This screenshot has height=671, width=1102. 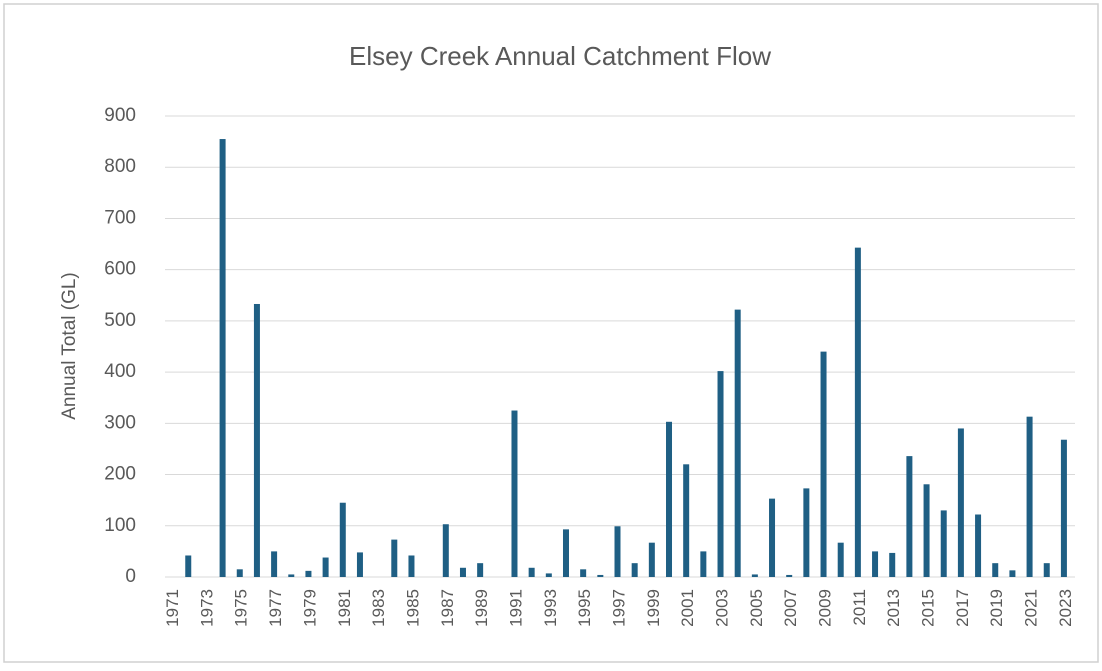 I want to click on x-tick-label: 2013, so click(x=893, y=608).